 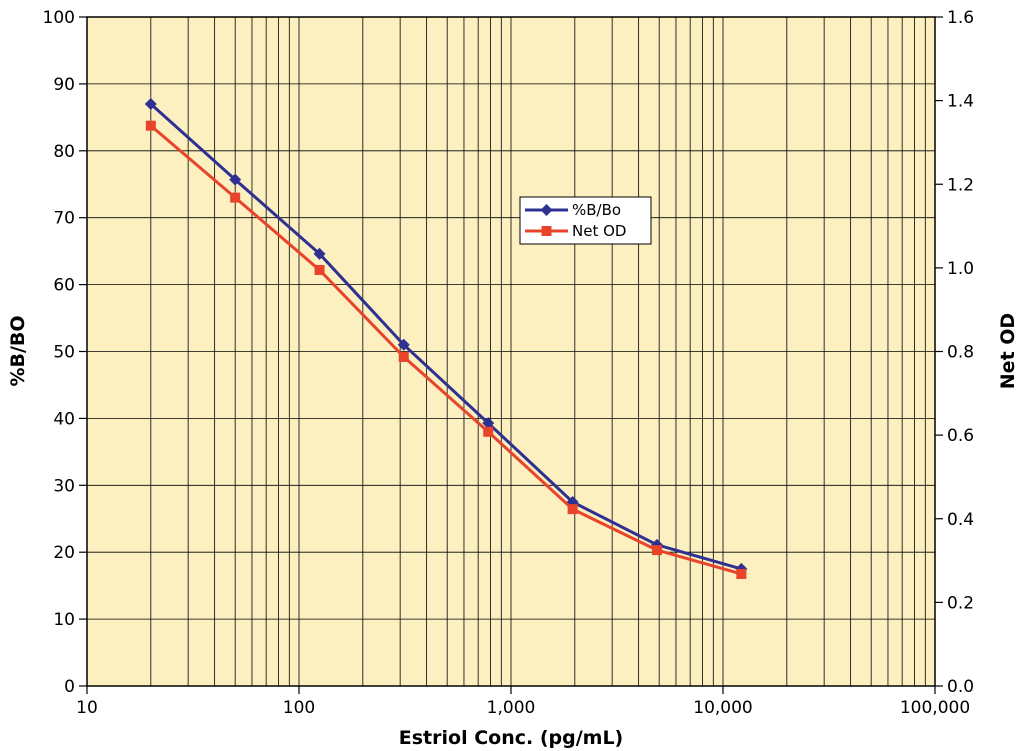 What do you see at coordinates (960, 353) in the screenshot?
I see `y-right-tick-label: 0.8` at bounding box center [960, 353].